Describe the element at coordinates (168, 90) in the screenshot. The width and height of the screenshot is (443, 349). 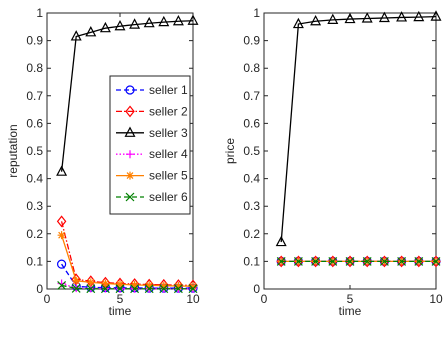
I see `legend-label: seller 1` at that location.